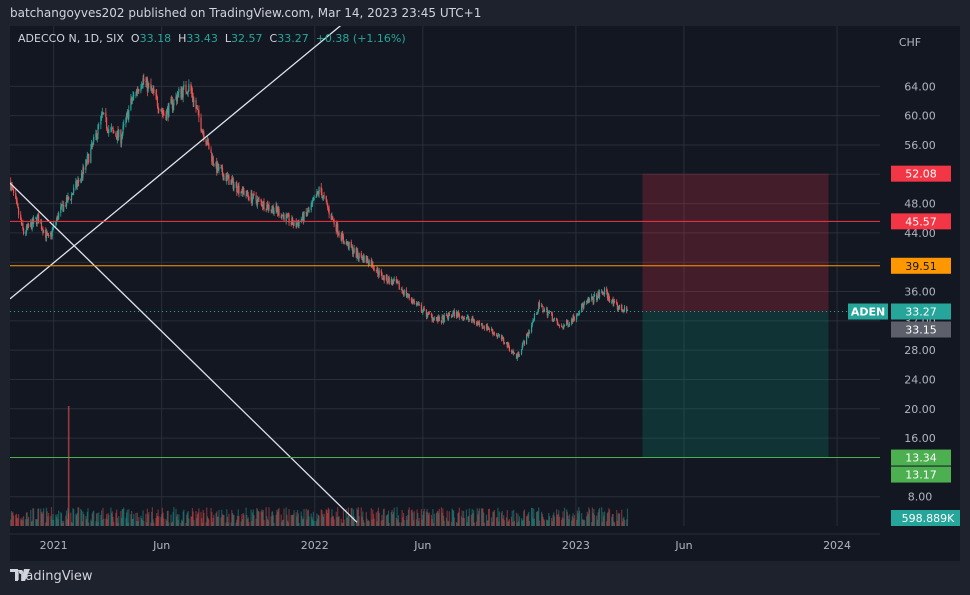 The image size is (970, 595). I want to click on legend-open: 33.18, so click(155, 38).